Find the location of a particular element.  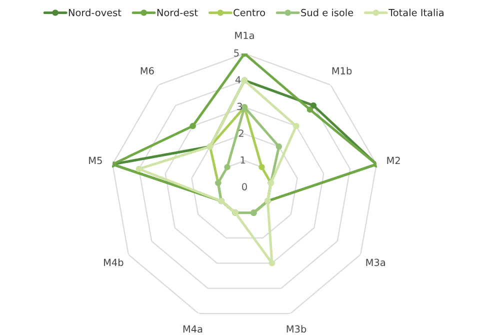

spoke-label: M3b is located at coordinates (296, 329).